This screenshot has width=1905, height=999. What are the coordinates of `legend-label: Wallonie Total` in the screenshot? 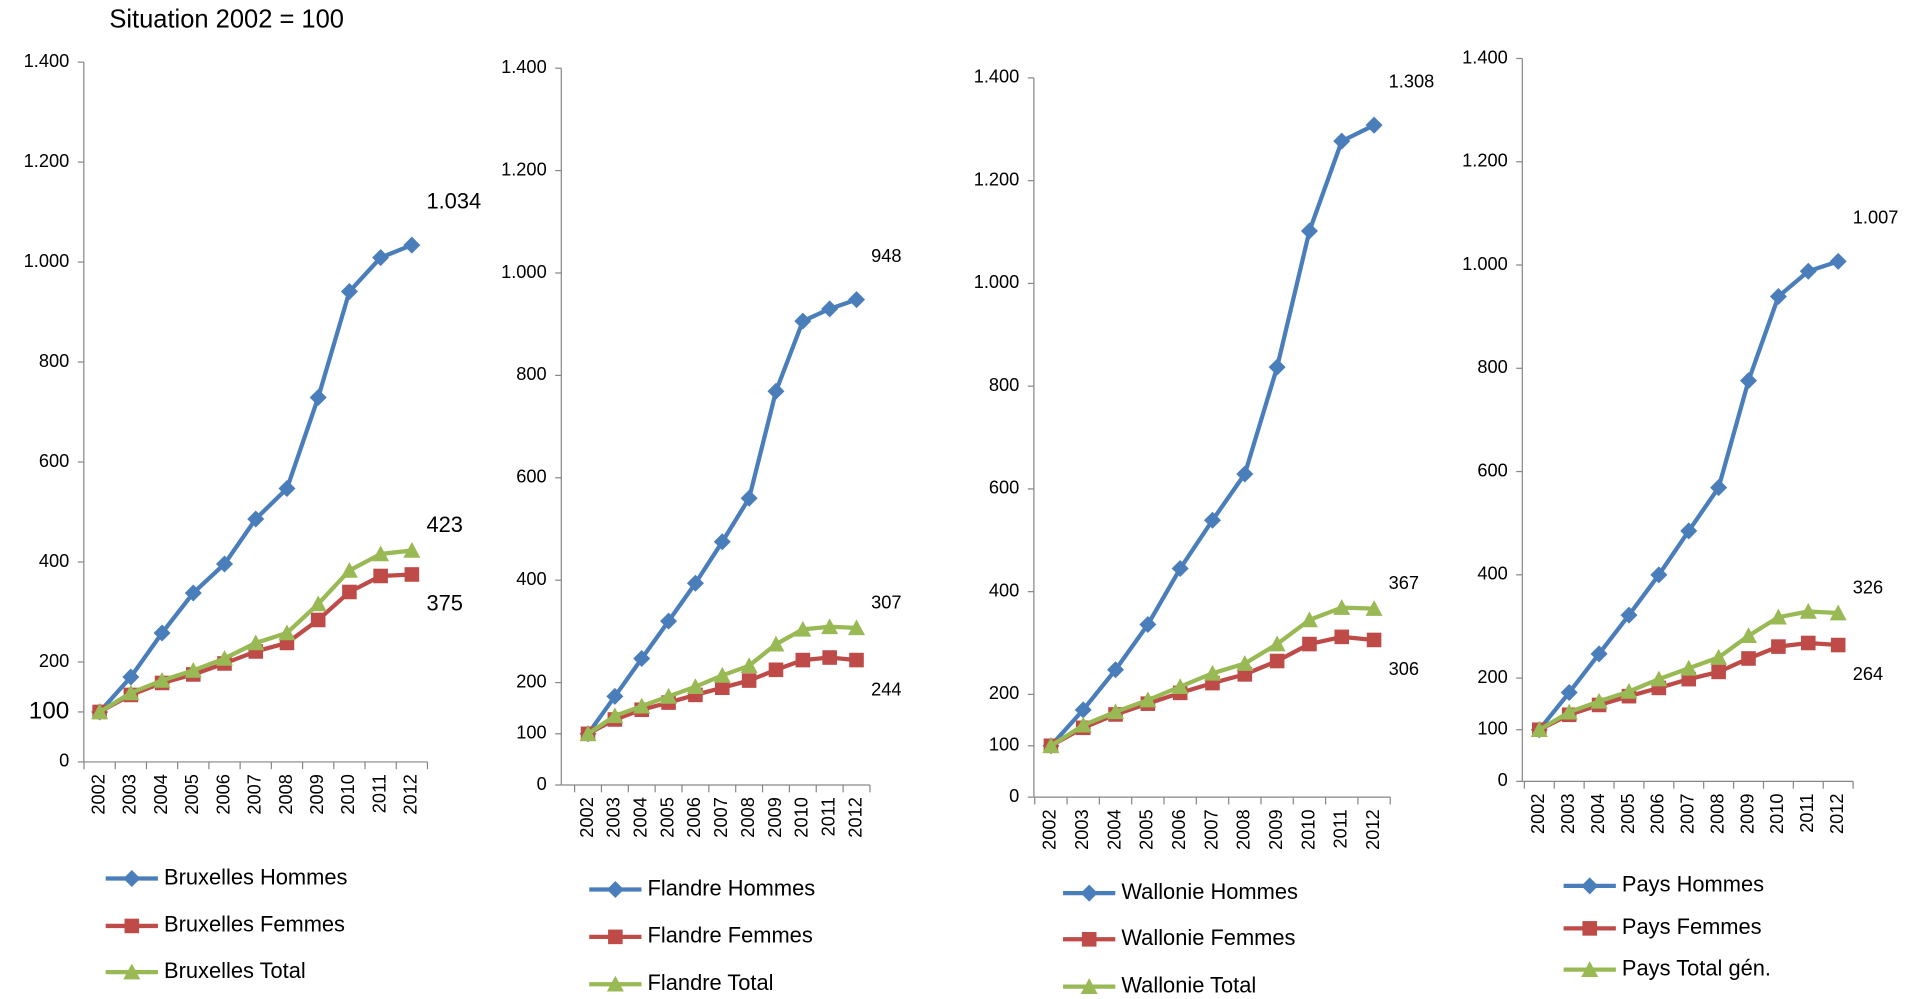 It's located at (1188, 984).